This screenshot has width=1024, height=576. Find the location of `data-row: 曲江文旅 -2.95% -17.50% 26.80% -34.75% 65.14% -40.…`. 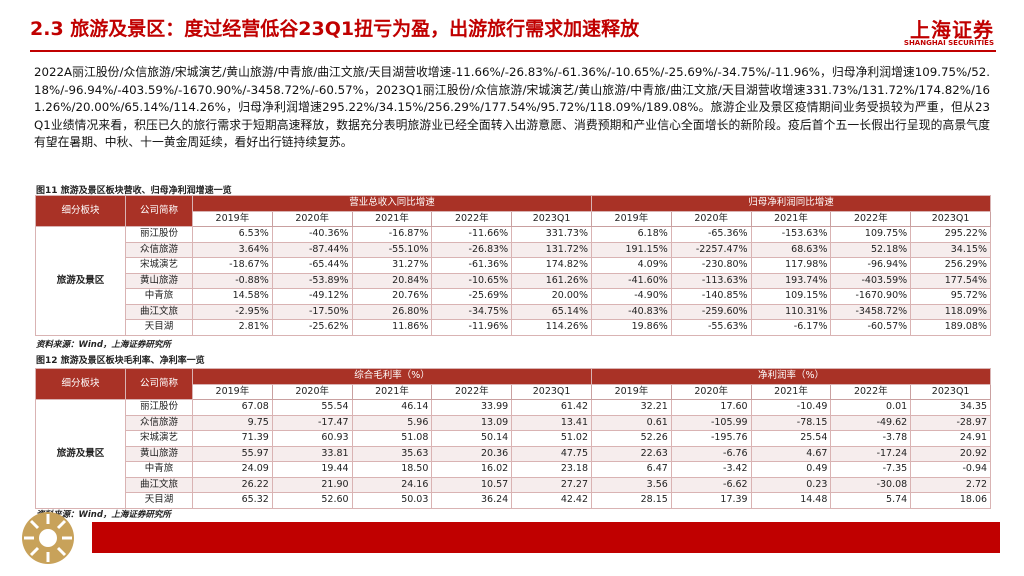

data-row: 曲江文旅 -2.95% -17.50% 26.80% -34.75% 65.14% -40.… is located at coordinates (513, 311).